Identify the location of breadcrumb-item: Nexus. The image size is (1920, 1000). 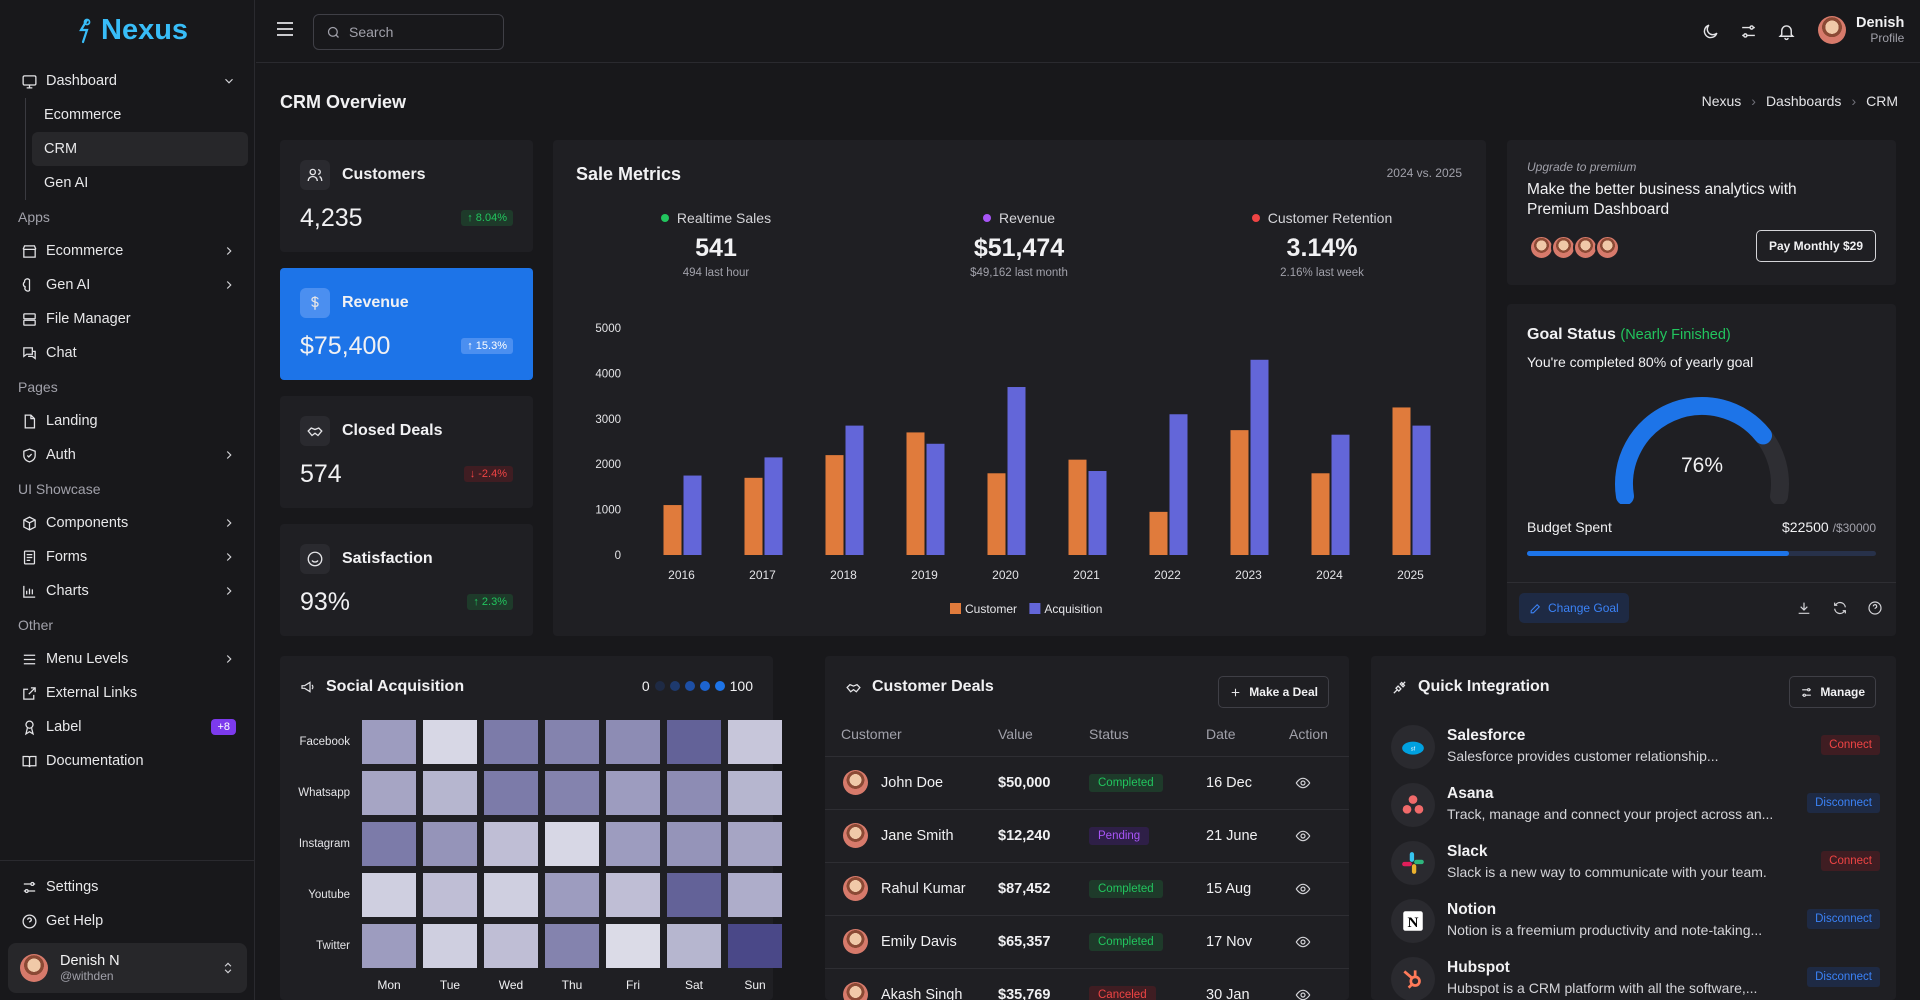
(1721, 101).